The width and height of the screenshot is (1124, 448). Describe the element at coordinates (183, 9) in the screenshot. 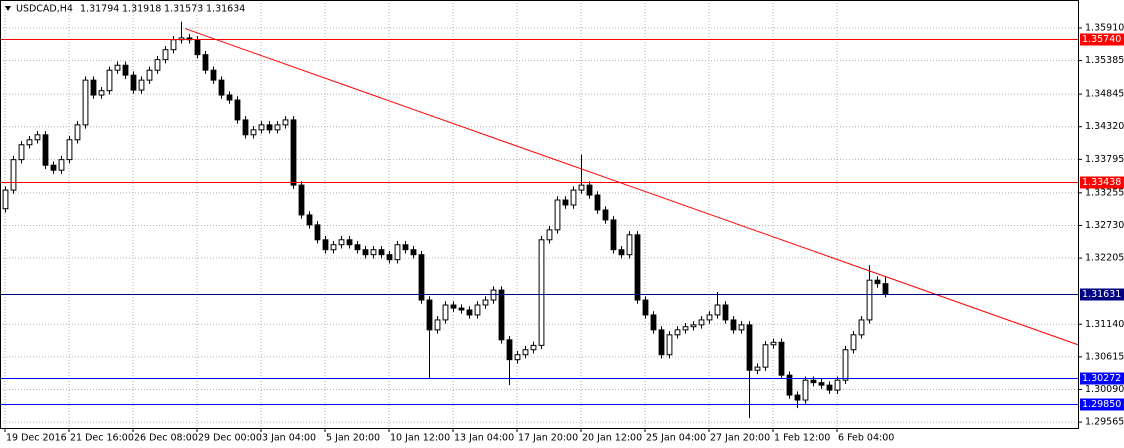

I see `header-low: 1.31573` at that location.